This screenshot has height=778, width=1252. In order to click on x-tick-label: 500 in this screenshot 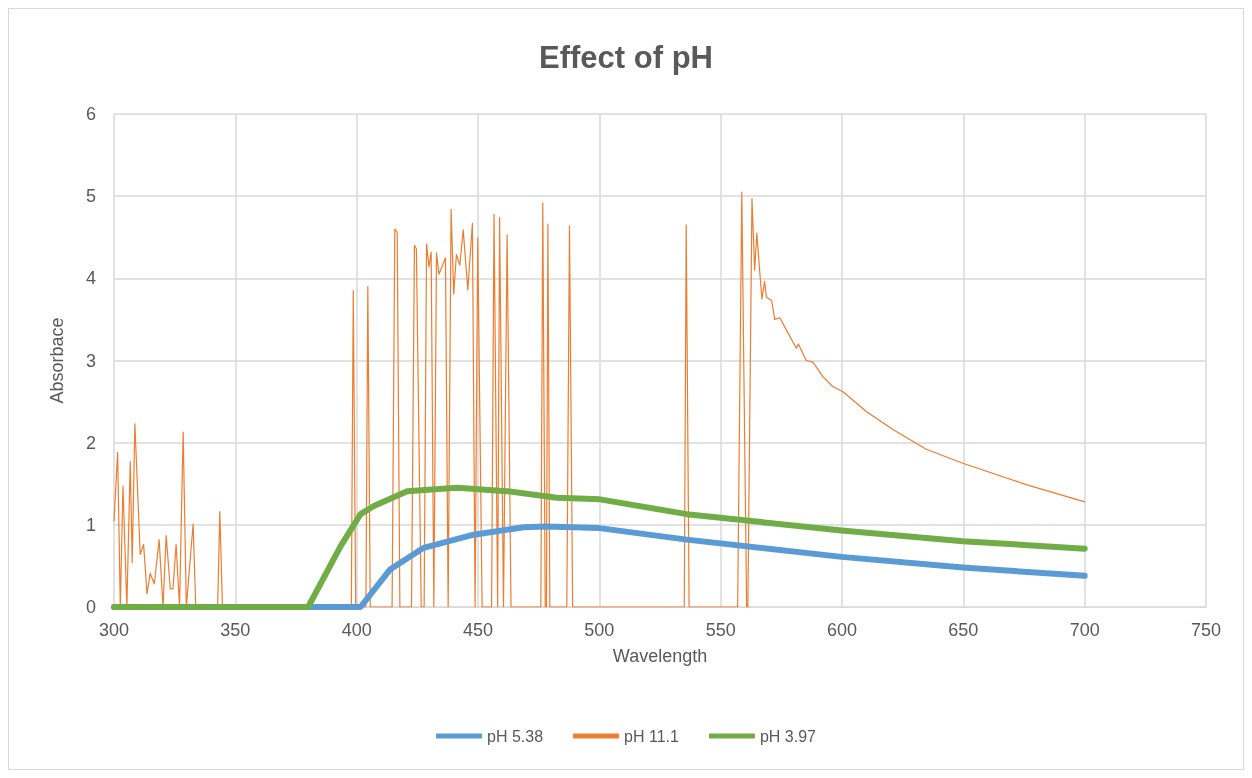, I will do `click(599, 630)`.